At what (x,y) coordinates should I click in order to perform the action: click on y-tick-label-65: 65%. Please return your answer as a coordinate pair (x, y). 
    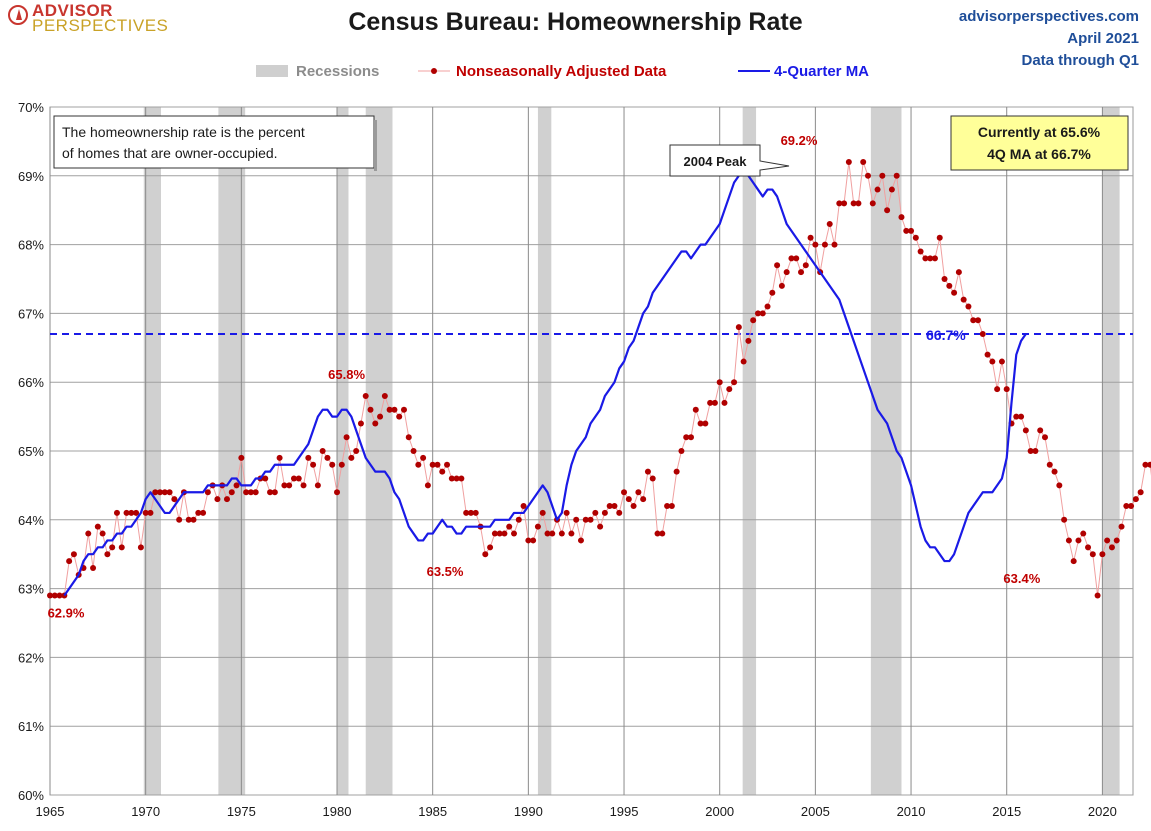
    Looking at the image, I should click on (31, 451).